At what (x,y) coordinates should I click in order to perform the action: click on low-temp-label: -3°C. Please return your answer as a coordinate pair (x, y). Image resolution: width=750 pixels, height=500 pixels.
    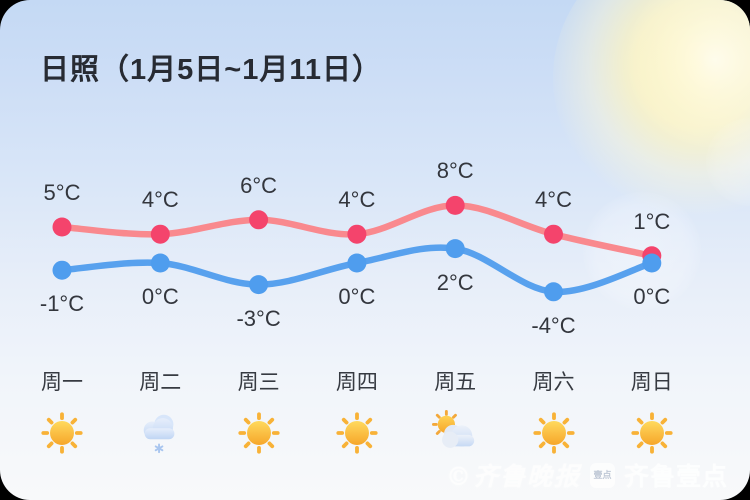
    Looking at the image, I should click on (258, 318).